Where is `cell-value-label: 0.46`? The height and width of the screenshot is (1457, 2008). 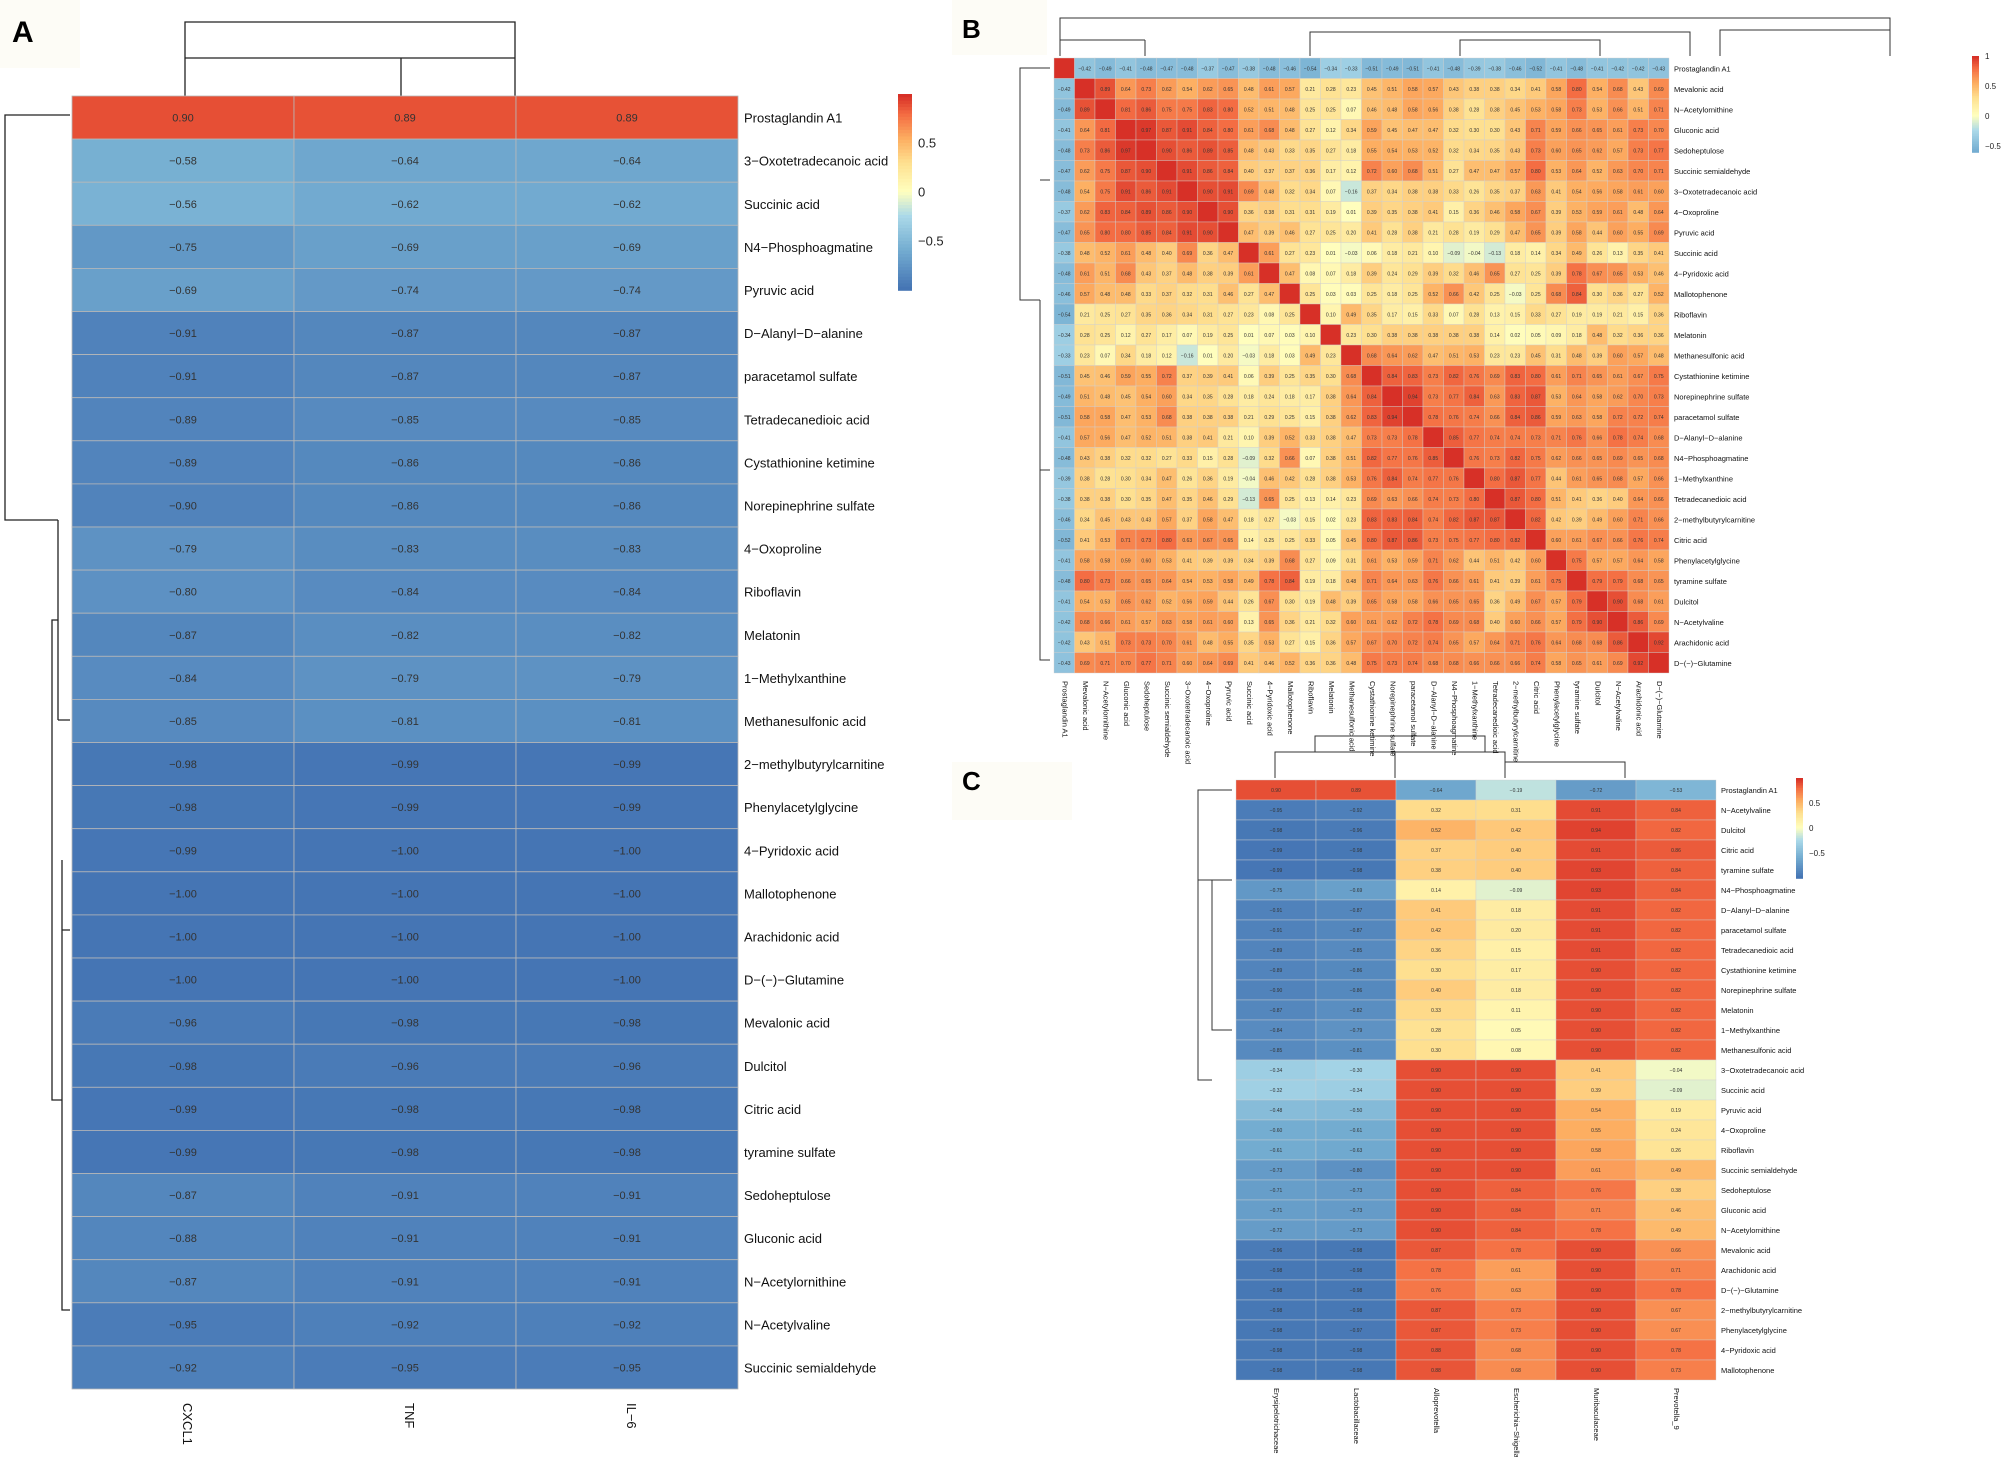
cell-value-label: 0.46 is located at coordinates (1208, 500).